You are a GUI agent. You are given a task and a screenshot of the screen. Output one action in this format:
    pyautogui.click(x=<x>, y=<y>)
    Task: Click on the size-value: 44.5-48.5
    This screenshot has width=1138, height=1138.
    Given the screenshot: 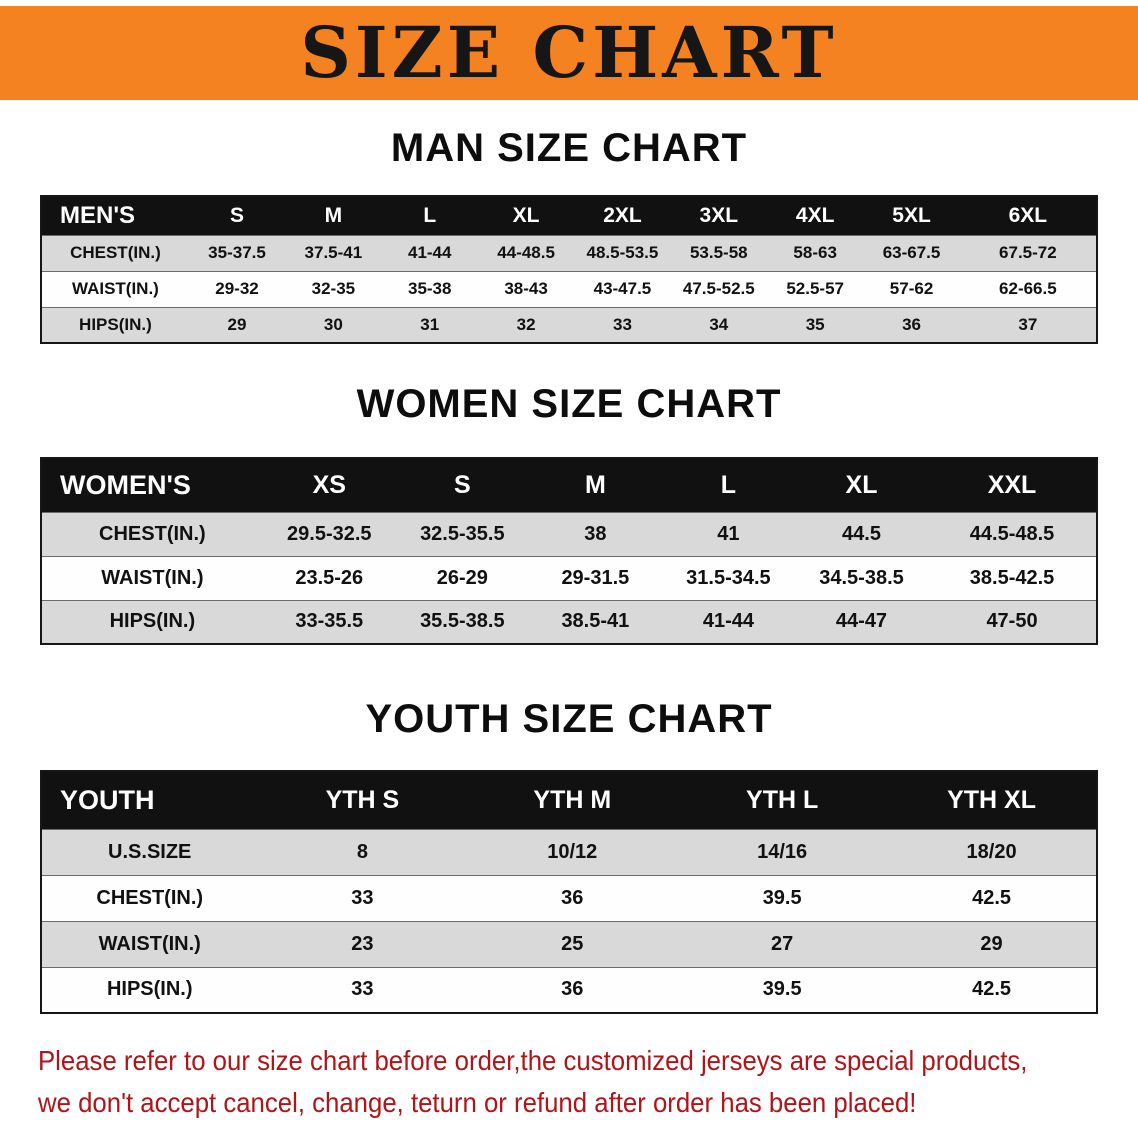 What is the action you would take?
    pyautogui.click(x=1012, y=533)
    